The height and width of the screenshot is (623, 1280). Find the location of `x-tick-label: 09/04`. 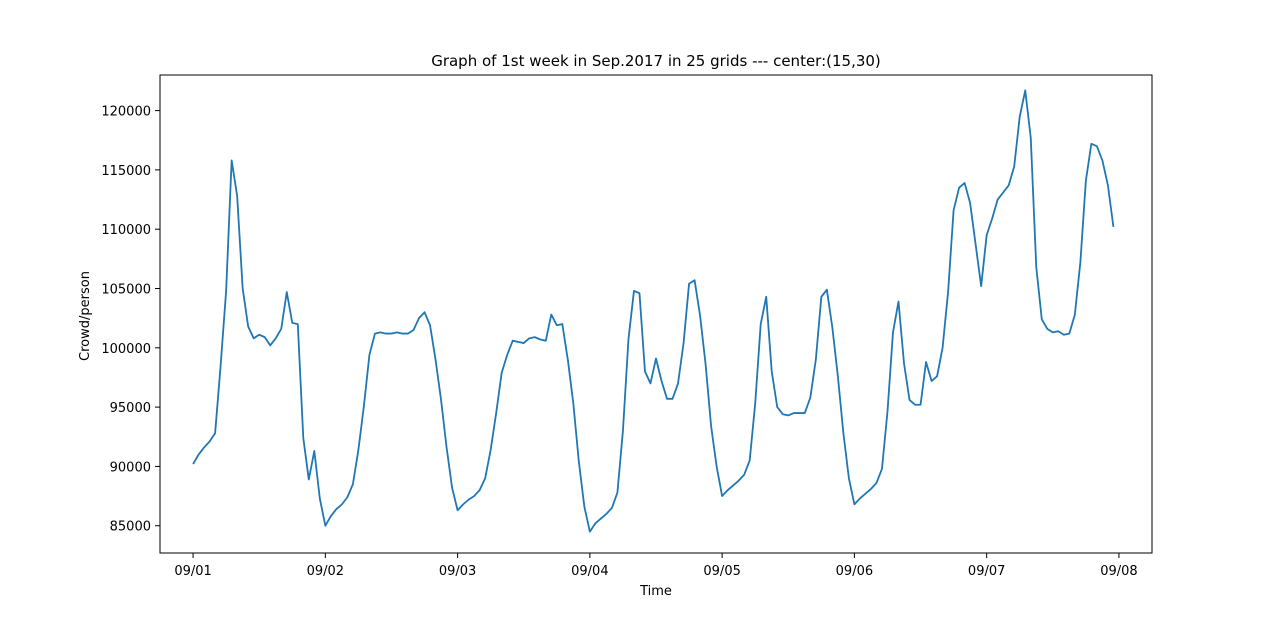

x-tick-label: 09/04 is located at coordinates (589, 571).